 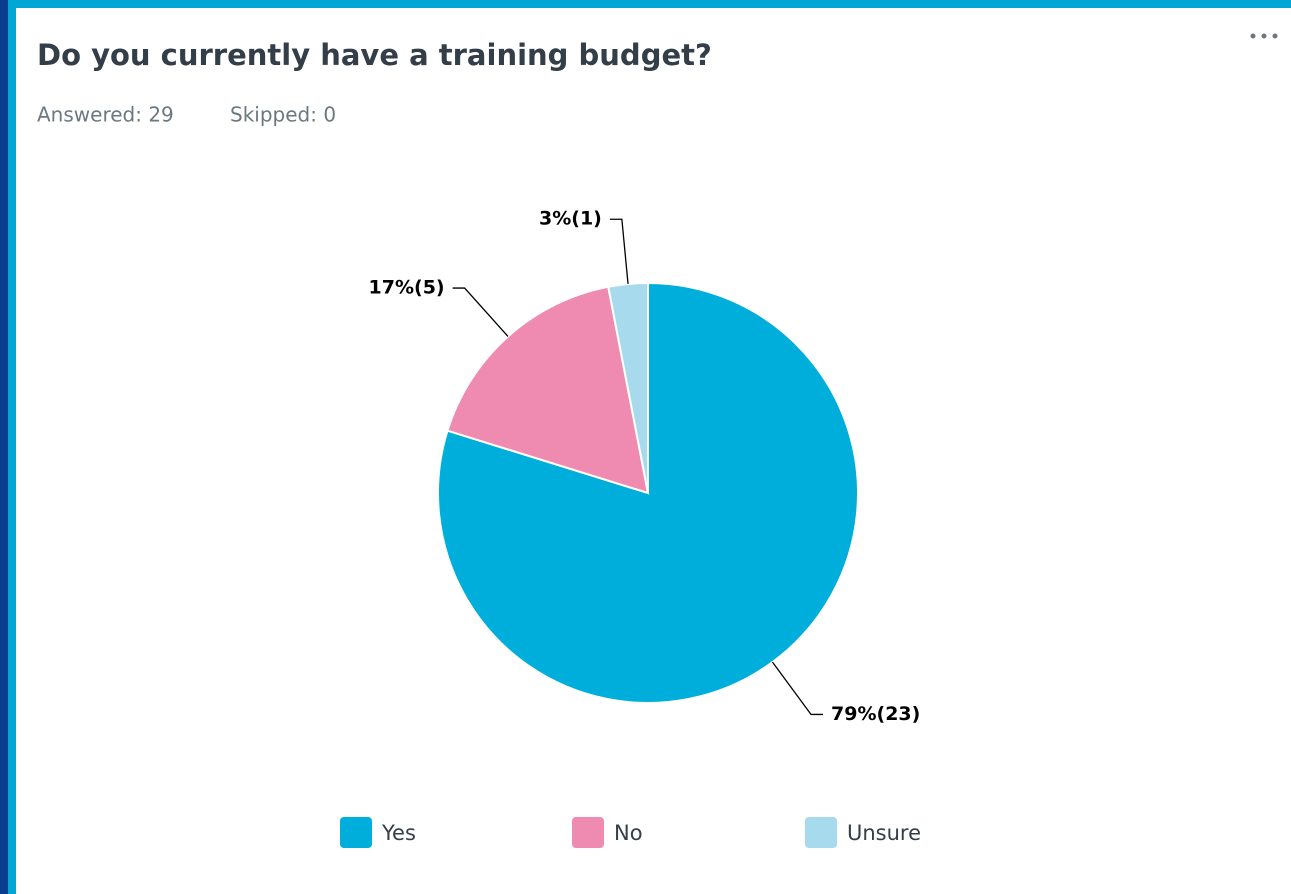 What do you see at coordinates (283, 115) in the screenshot?
I see `skipped-count: Skipped: 0` at bounding box center [283, 115].